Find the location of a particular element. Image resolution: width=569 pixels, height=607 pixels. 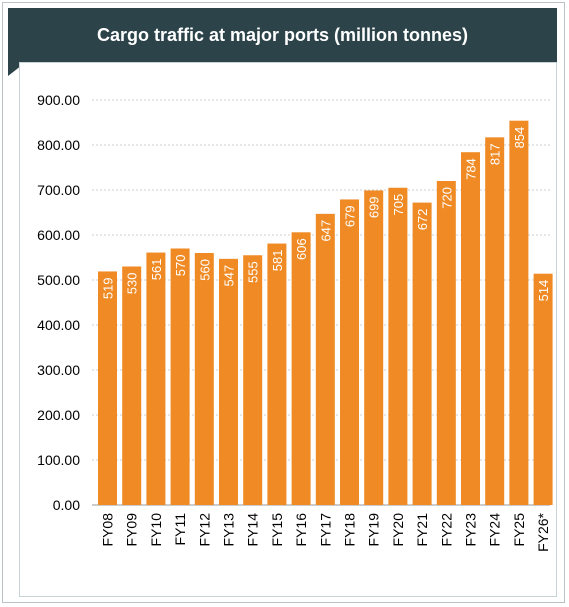

y-tick-label: 300.00 is located at coordinates (58, 370).